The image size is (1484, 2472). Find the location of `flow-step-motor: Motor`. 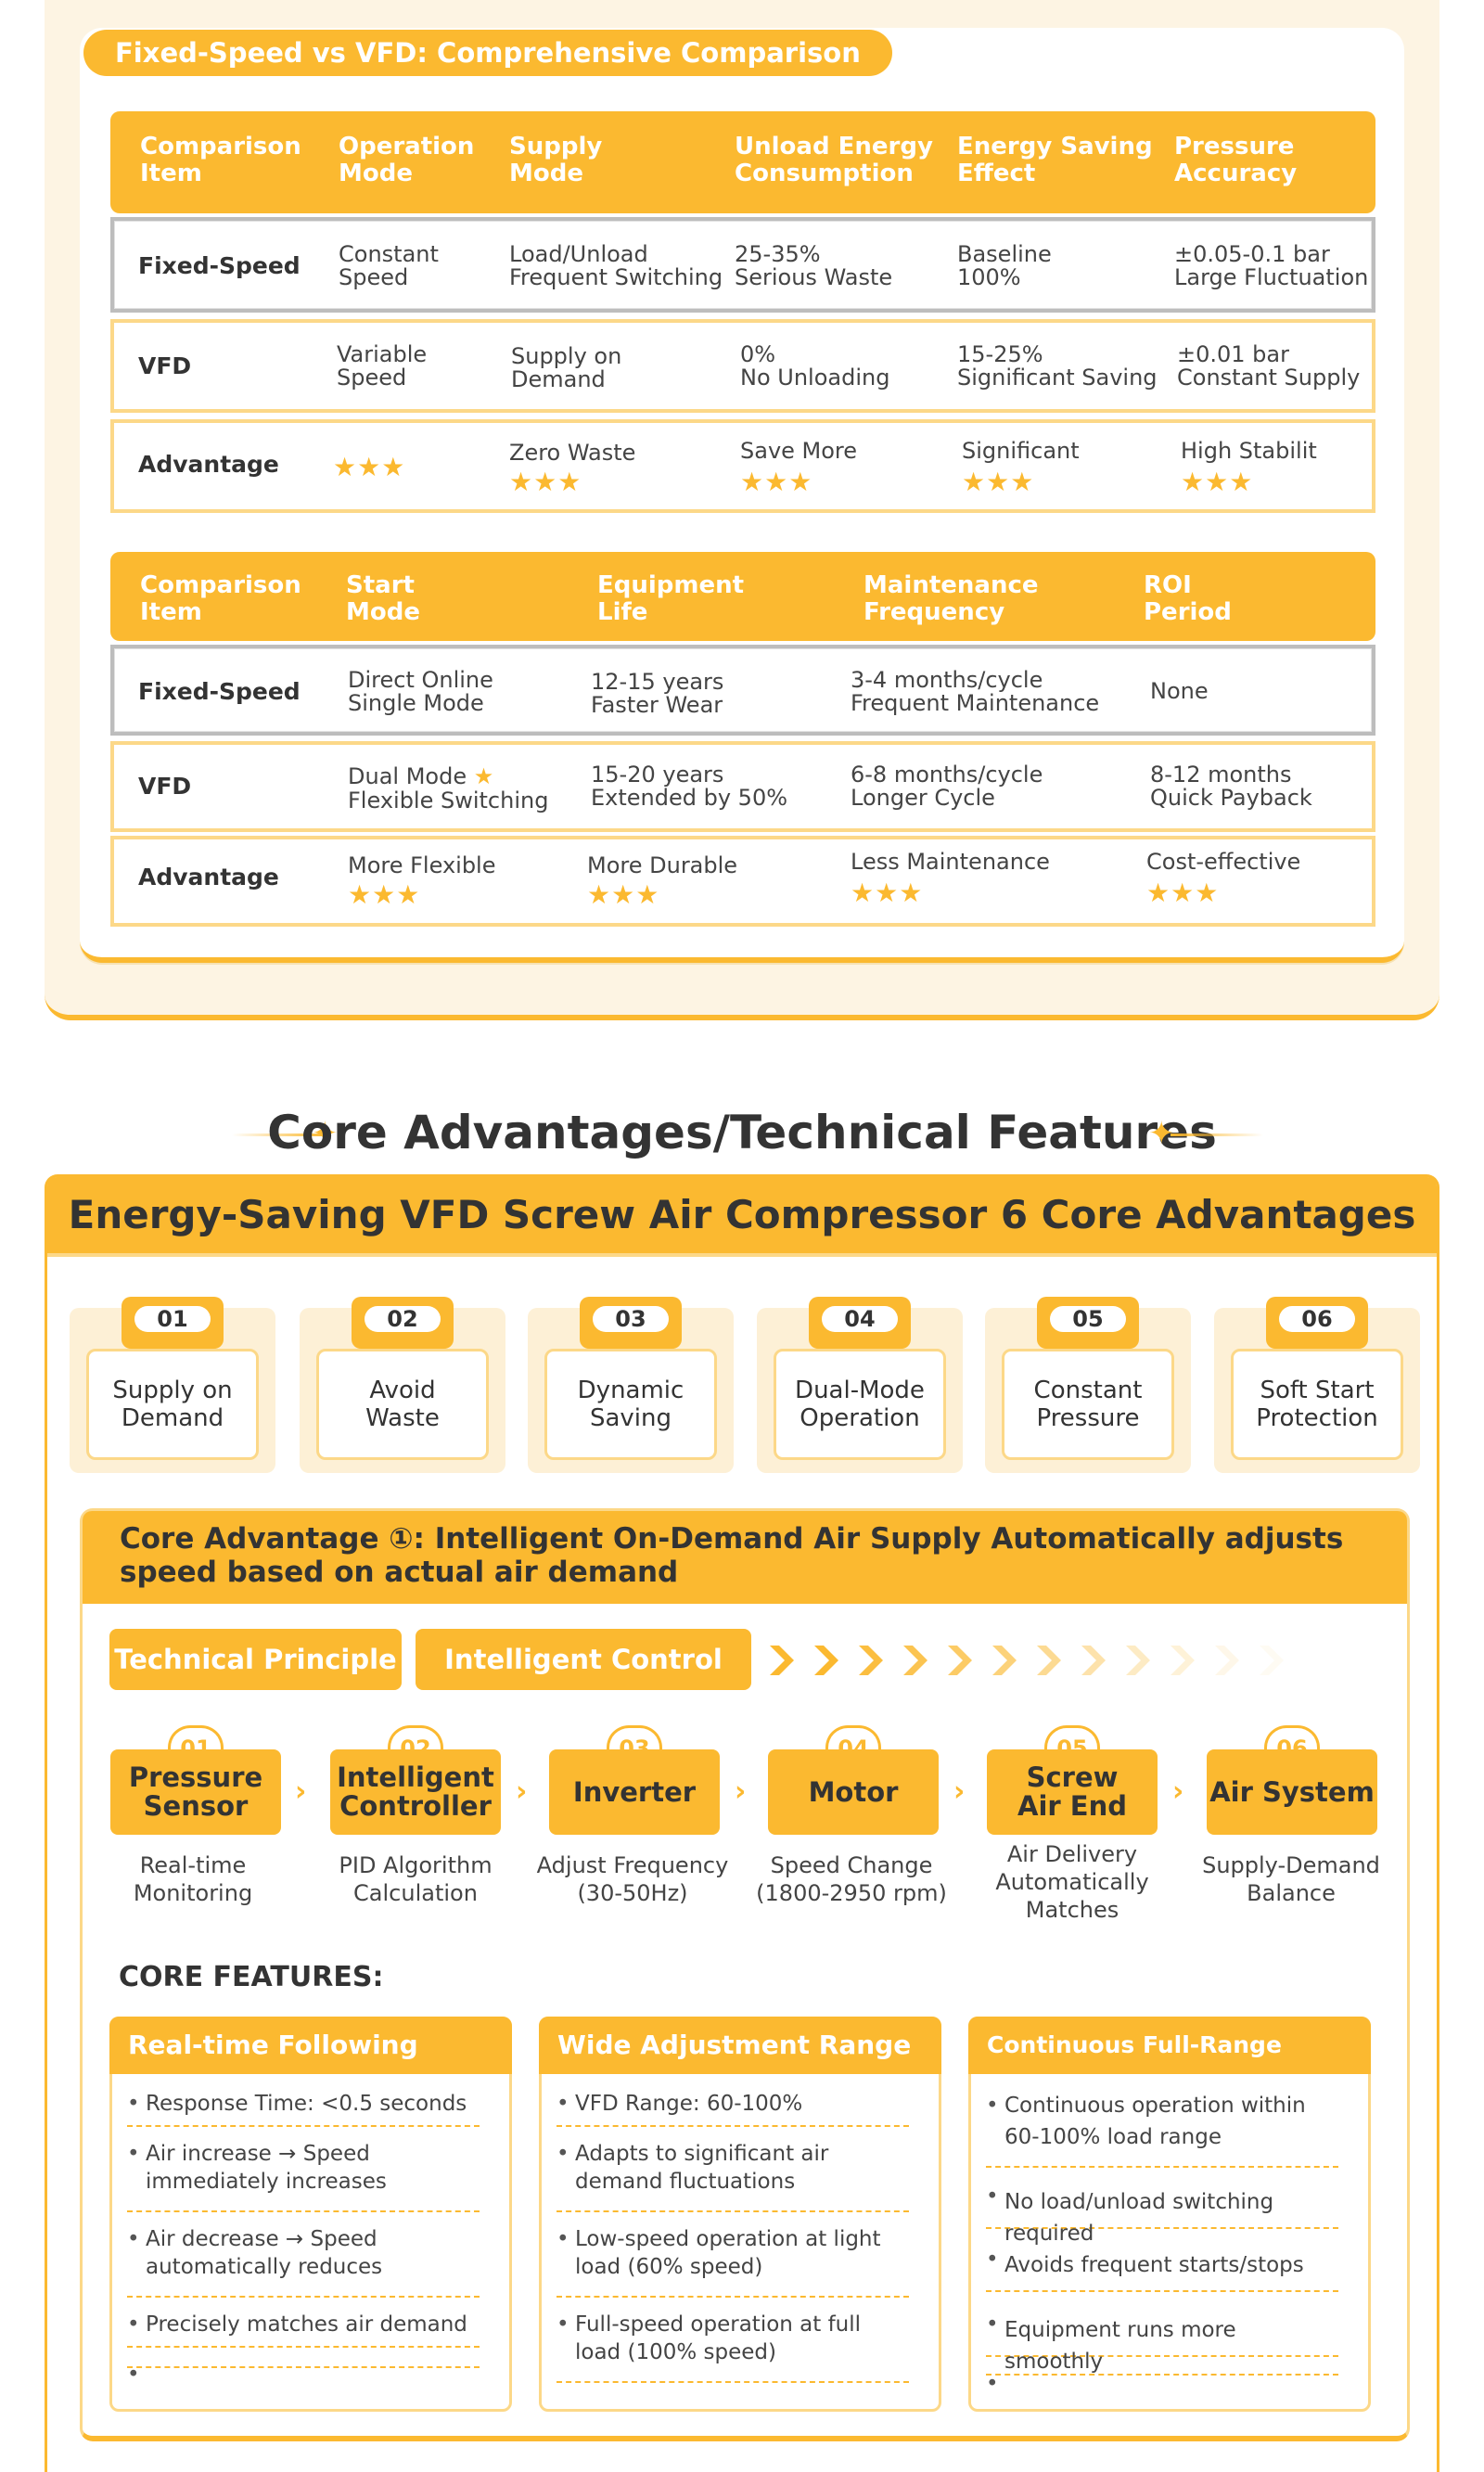

flow-step-motor: Motor is located at coordinates (853, 1792).